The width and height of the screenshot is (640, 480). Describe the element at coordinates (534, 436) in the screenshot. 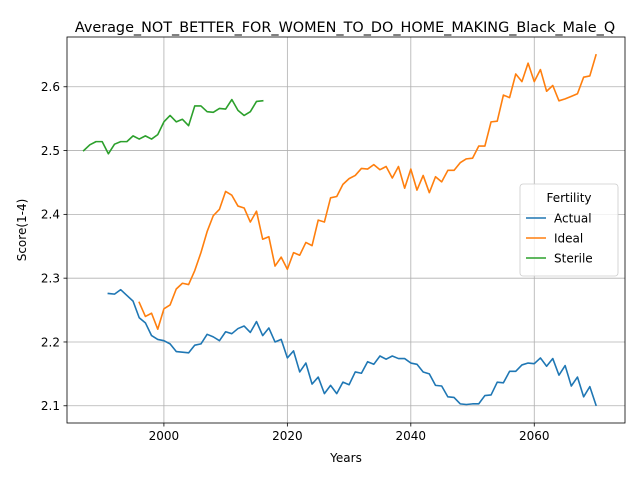

I see `x-tick-label: 2060` at that location.